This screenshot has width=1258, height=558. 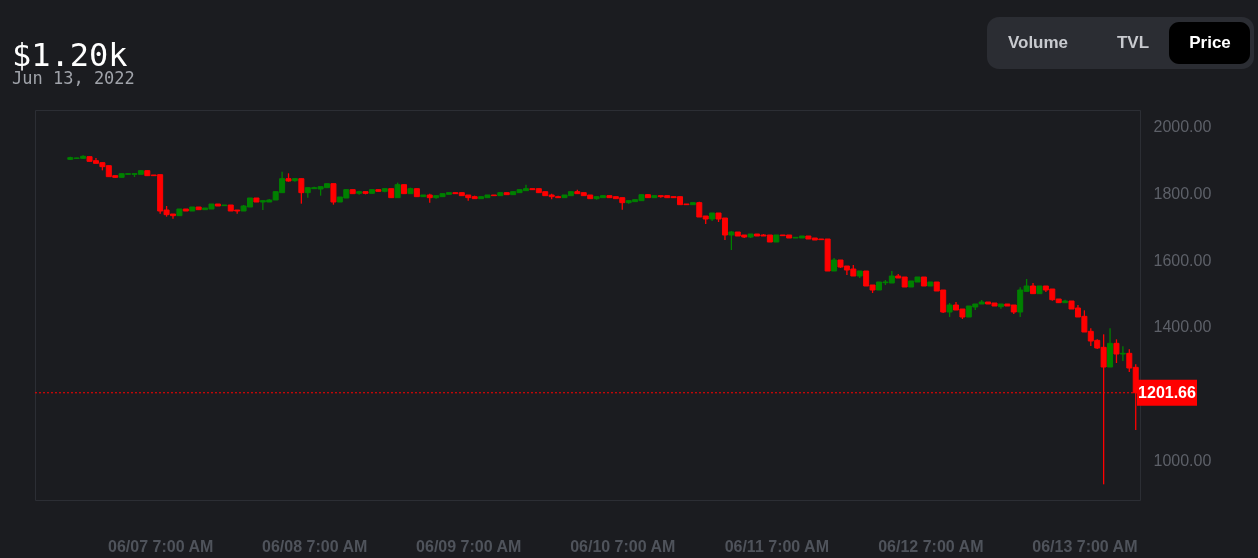 I want to click on x-tick-label: 06/10 7:00 AM, so click(x=623, y=546).